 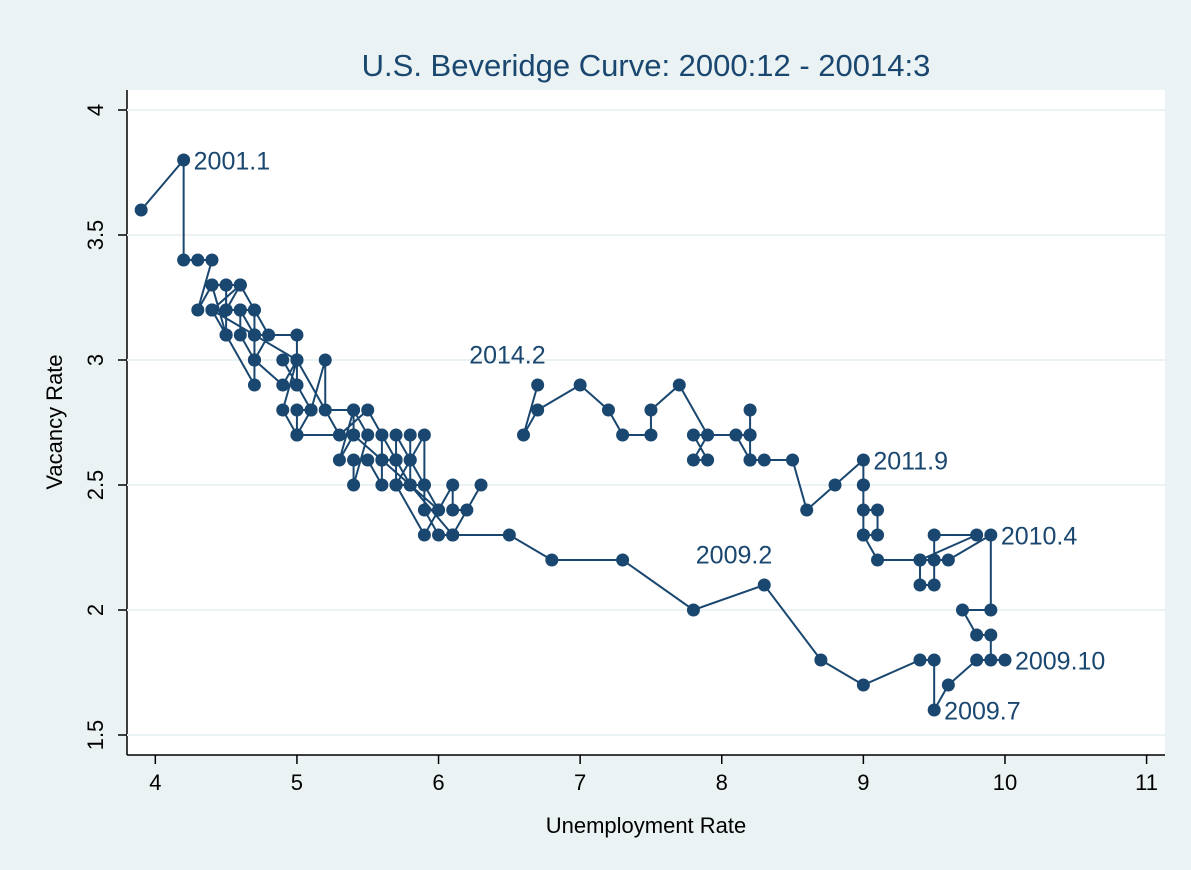 I want to click on annotation: 2009.10, so click(x=1060, y=662).